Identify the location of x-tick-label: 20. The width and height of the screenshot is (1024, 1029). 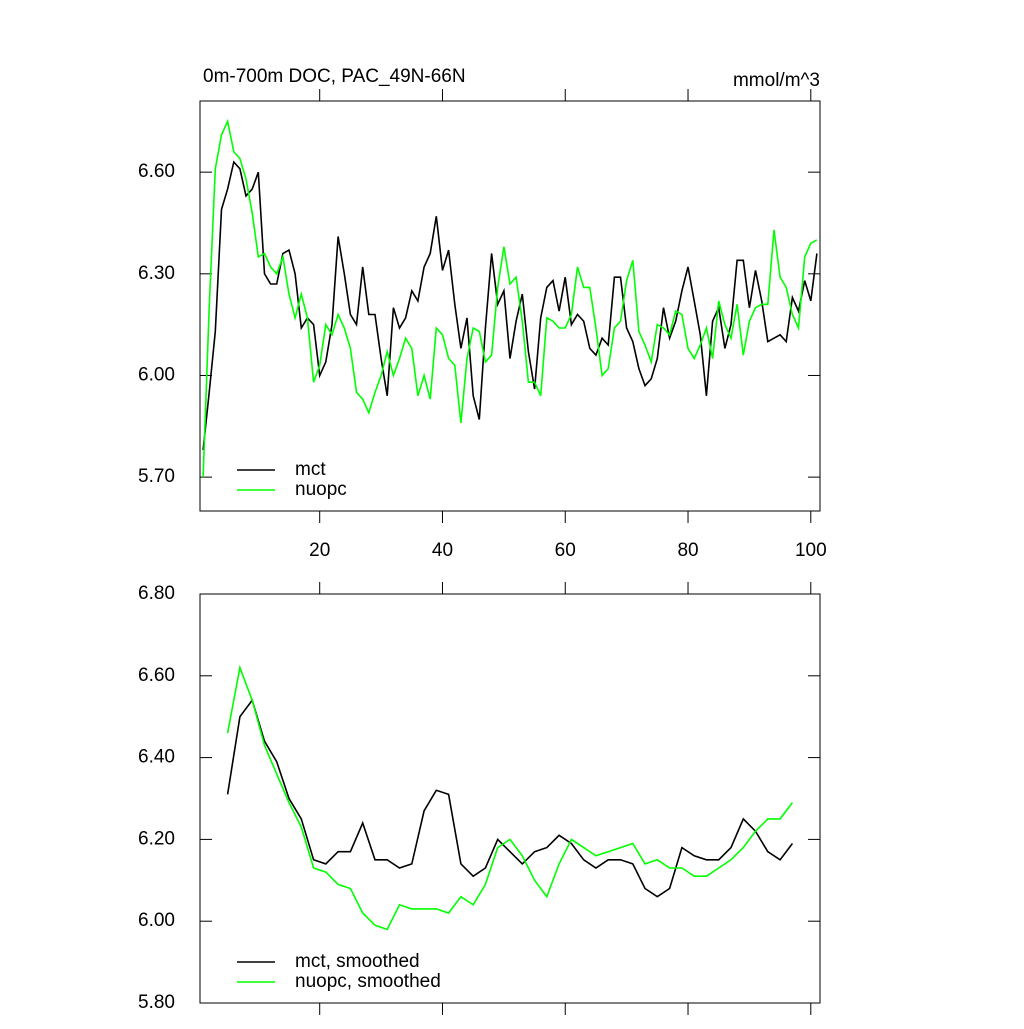
(319, 550).